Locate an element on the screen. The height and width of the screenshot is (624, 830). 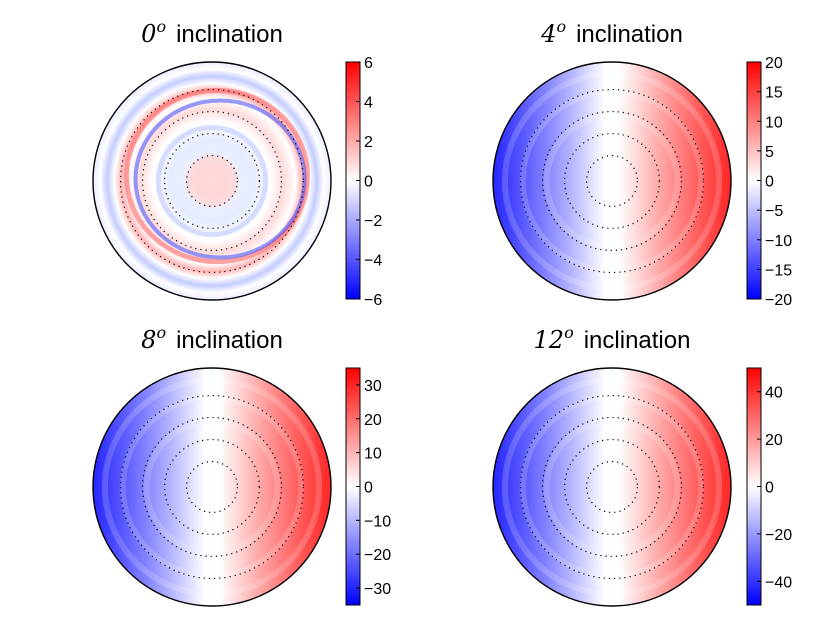
core-feature is located at coordinates (212, 181).